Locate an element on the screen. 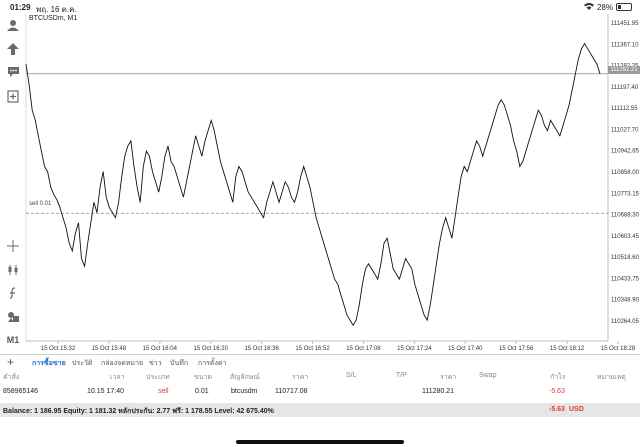  x-tick-label: 15 Oct 17:08 is located at coordinates (363, 349).